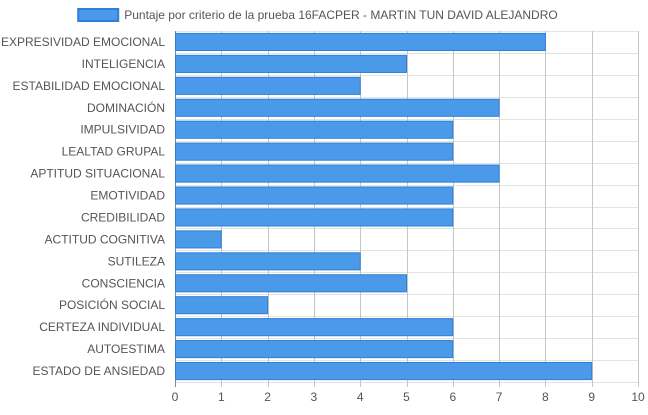  What do you see at coordinates (123, 64) in the screenshot?
I see `category-label: INTELIGENCIA` at bounding box center [123, 64].